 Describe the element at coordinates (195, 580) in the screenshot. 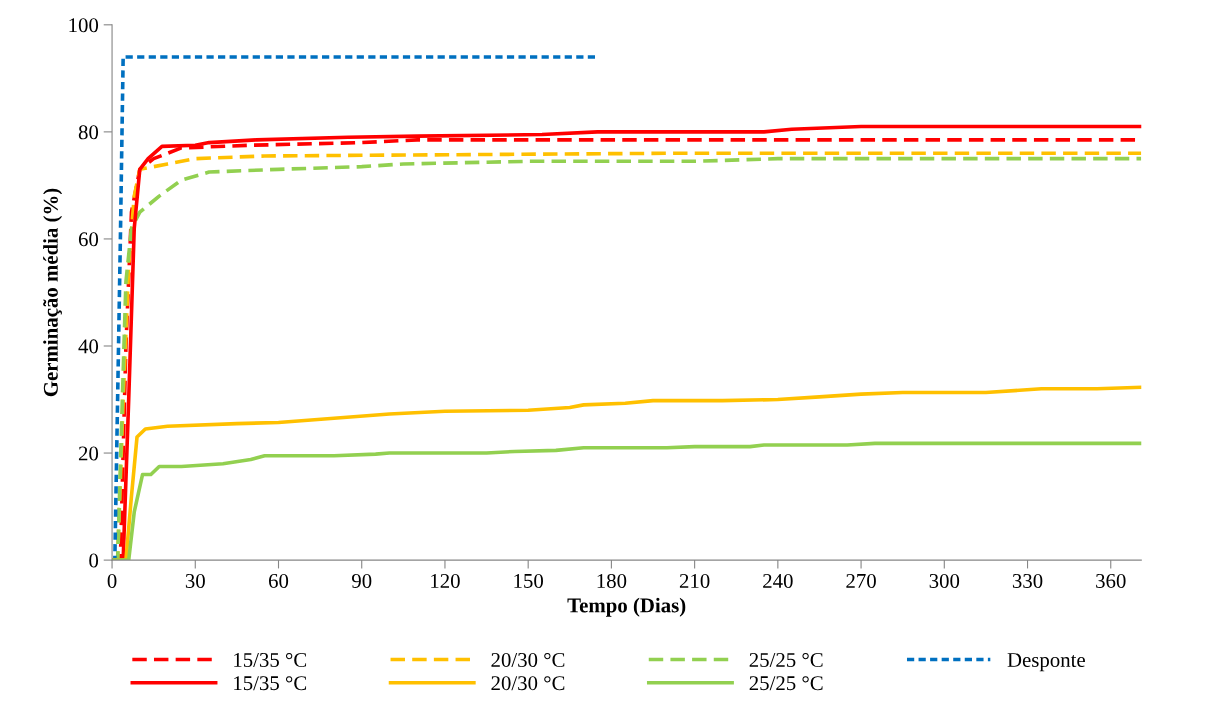

I see `x-tick-label: 30` at that location.